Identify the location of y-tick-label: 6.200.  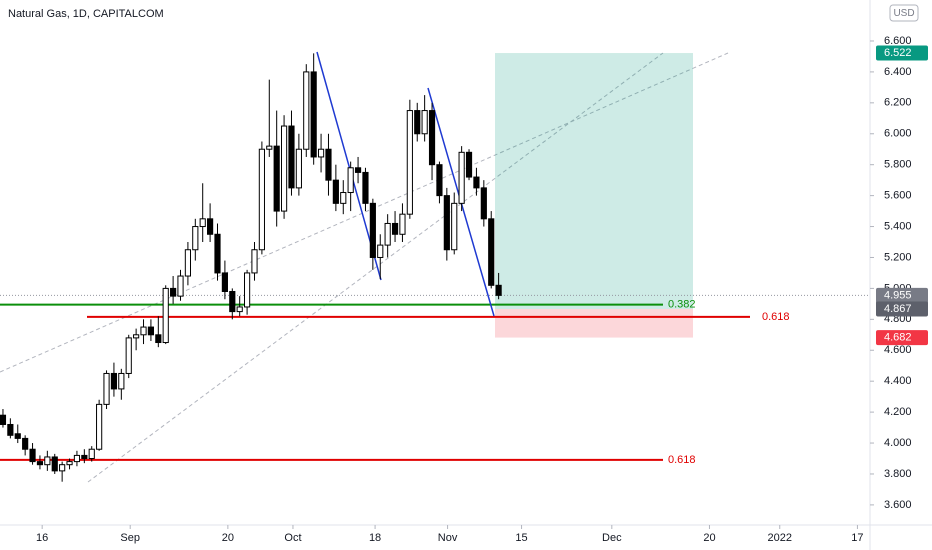
(898, 103).